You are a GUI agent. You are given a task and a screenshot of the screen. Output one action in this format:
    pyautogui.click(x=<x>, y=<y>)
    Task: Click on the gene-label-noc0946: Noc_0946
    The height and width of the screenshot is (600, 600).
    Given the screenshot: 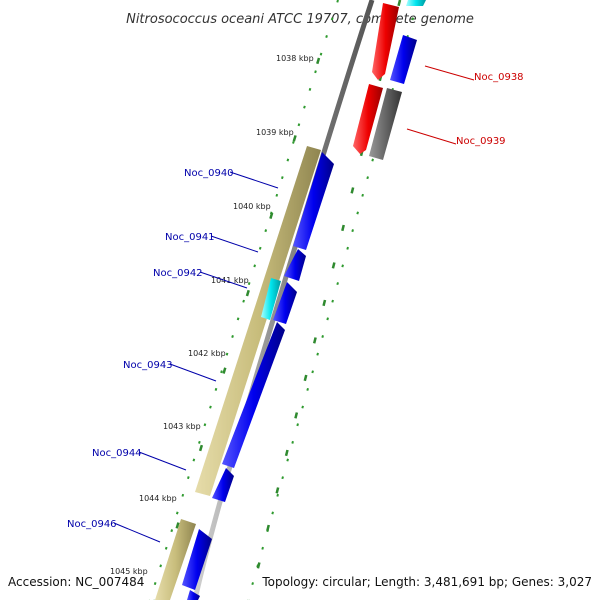 What is the action you would take?
    pyautogui.click(x=92, y=524)
    